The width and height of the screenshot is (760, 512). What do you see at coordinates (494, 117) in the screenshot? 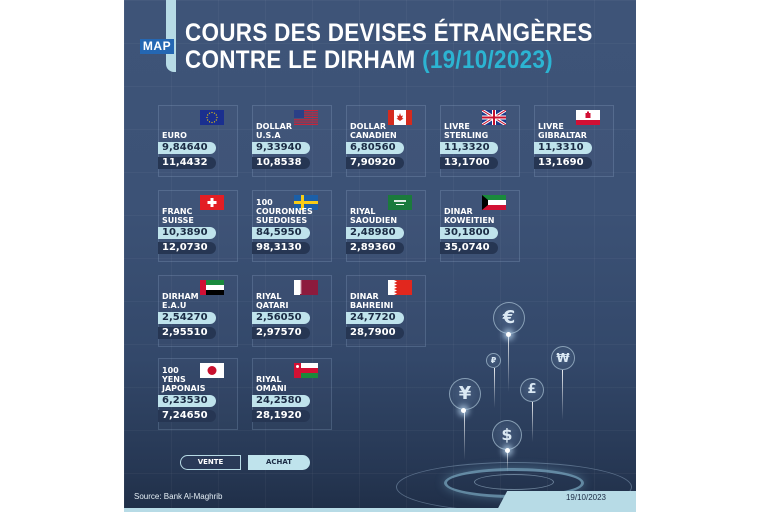
I see `uk-flag-icon` at bounding box center [494, 117].